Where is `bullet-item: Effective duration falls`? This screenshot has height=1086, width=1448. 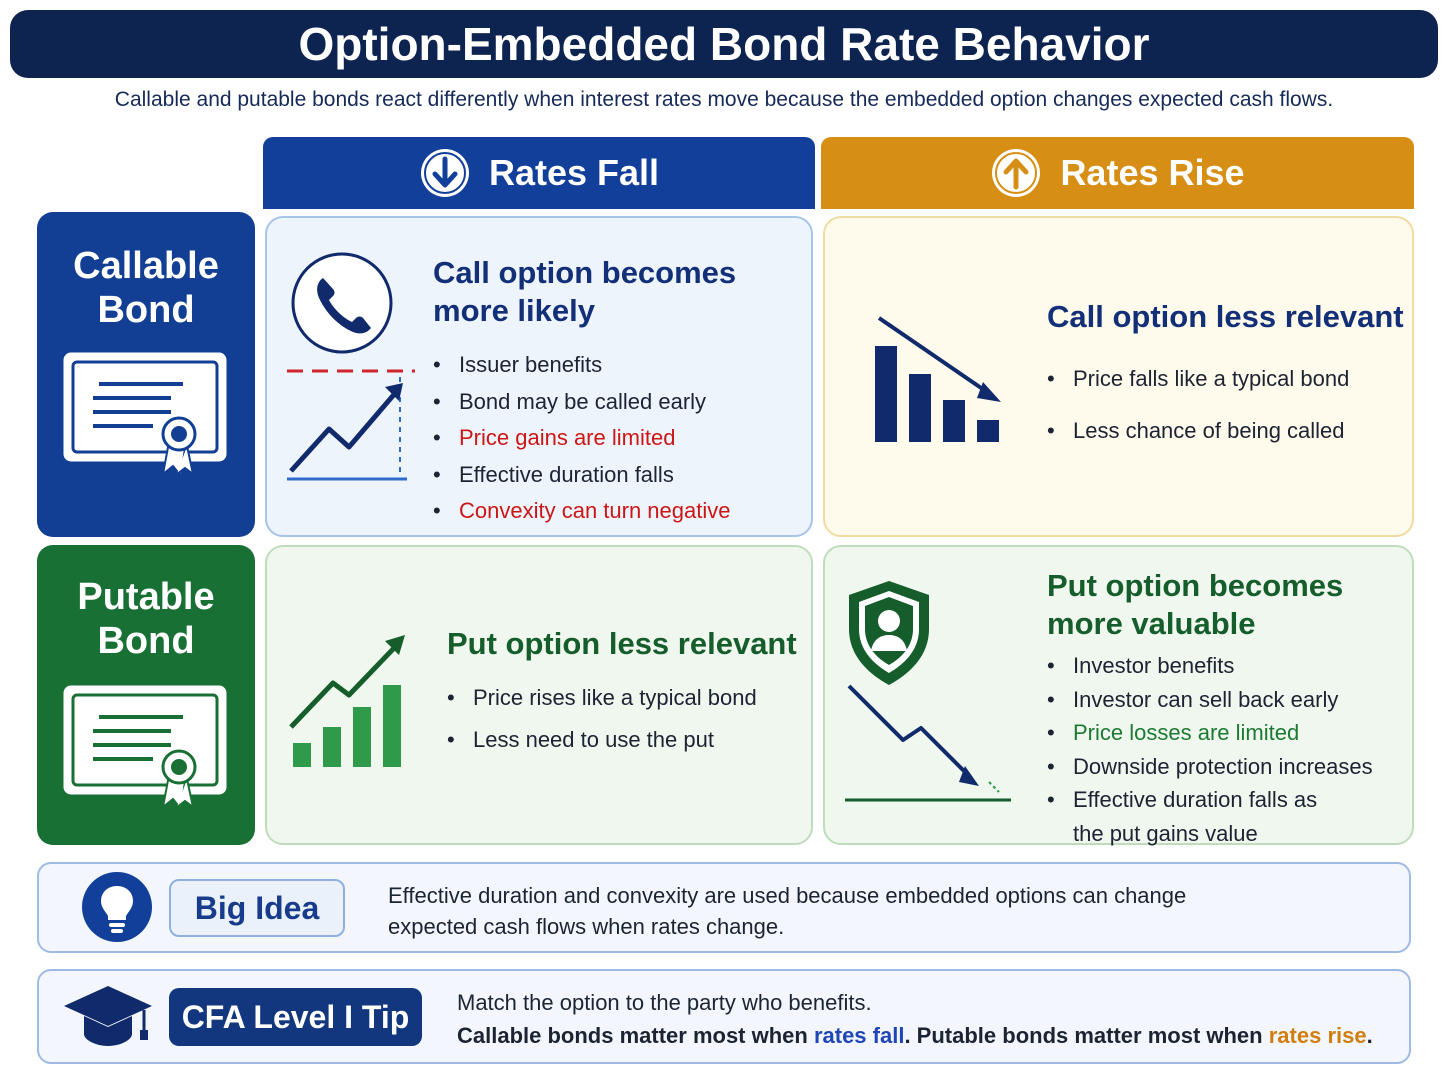
bullet-item: Effective duration falls is located at coordinates (618, 475).